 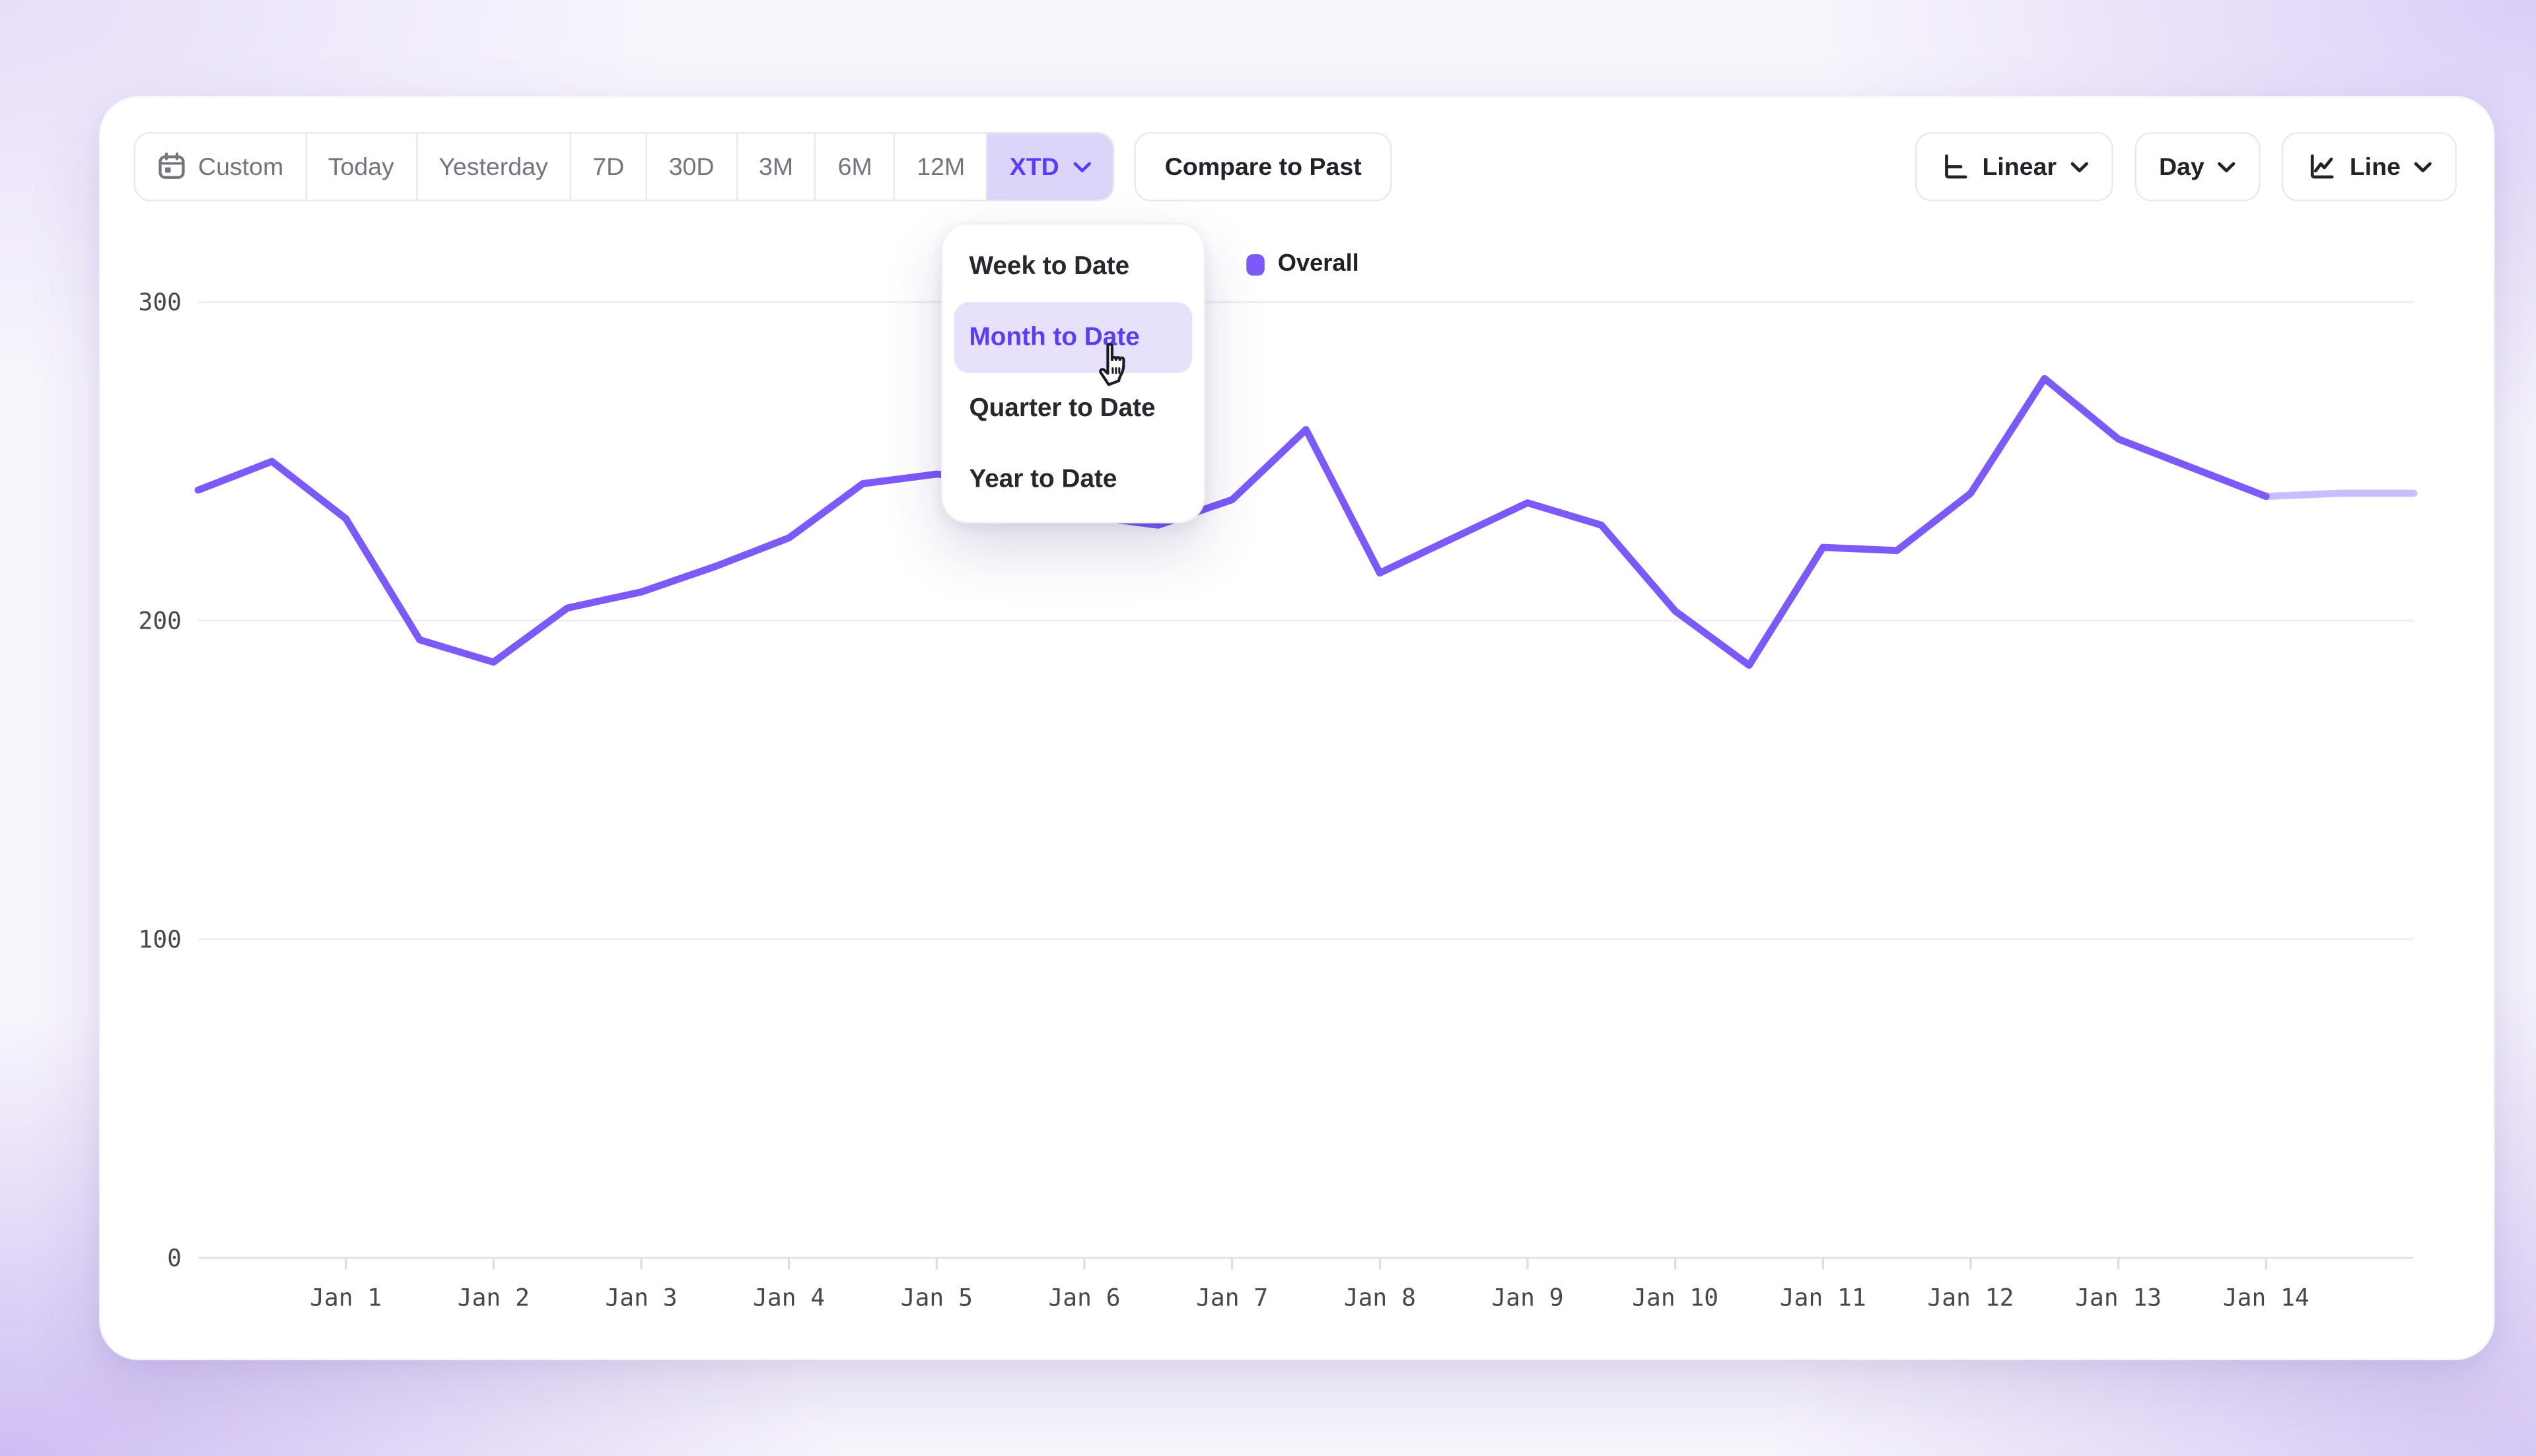 I want to click on preset-yesterday: Yesterday, so click(x=494, y=166).